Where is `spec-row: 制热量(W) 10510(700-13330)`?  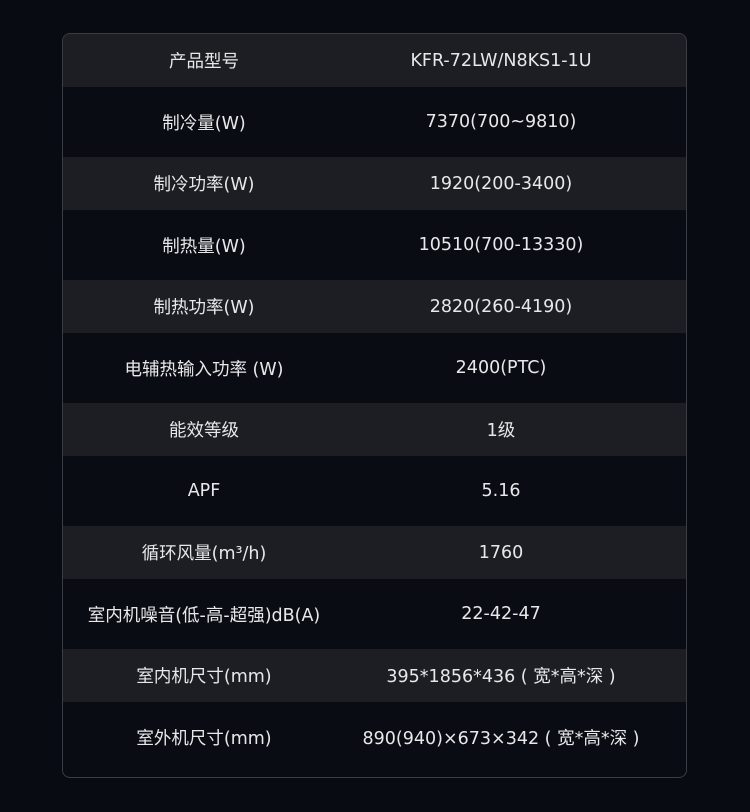
spec-row: 制热量(W) 10510(700-13330) is located at coordinates (374, 245).